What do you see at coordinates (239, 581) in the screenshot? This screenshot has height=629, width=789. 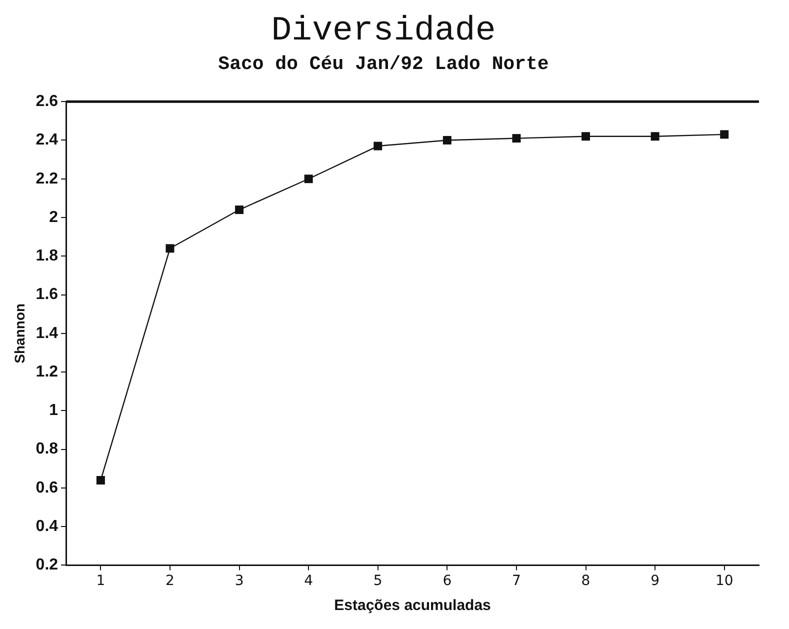 I see `x-tick-label: 3` at bounding box center [239, 581].